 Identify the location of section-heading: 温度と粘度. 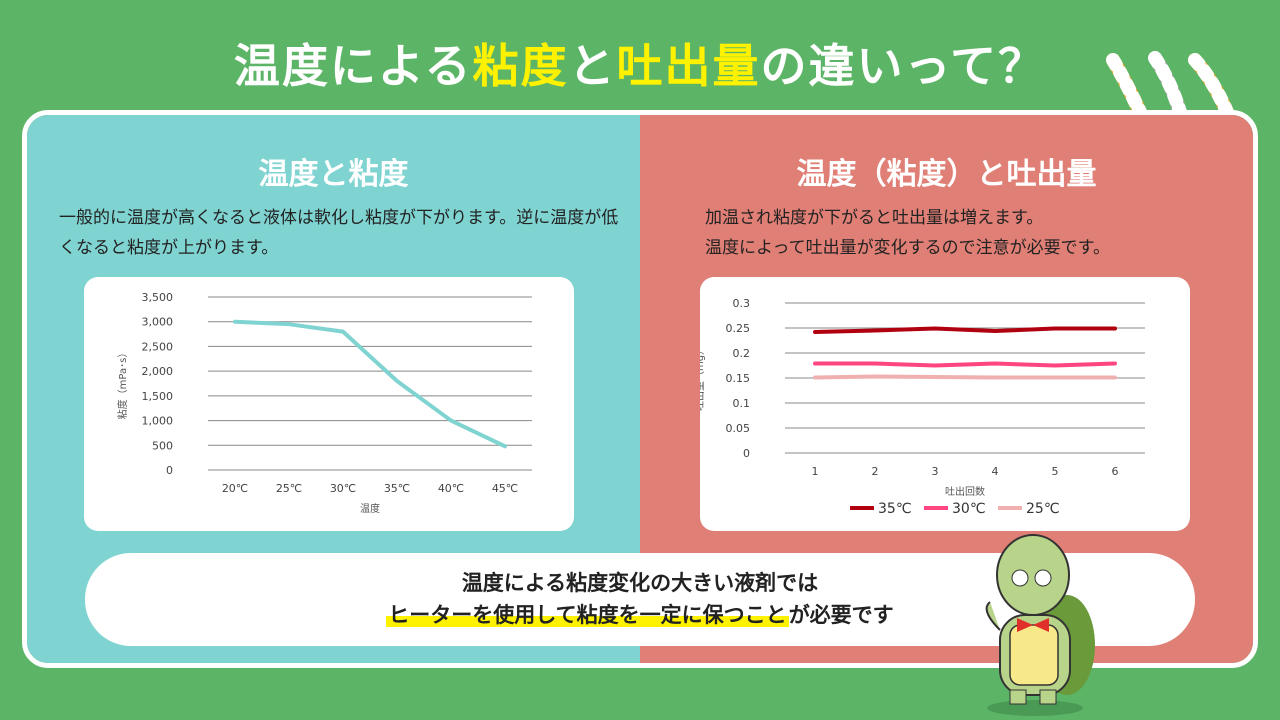
(333, 174).